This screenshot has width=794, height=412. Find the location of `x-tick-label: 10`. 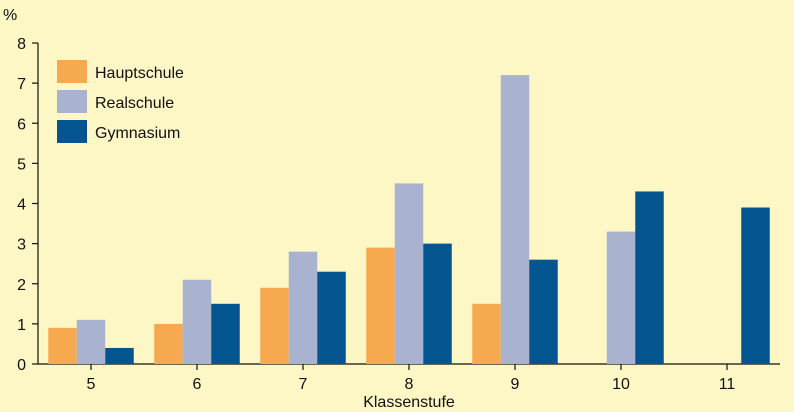

x-tick-label: 10 is located at coordinates (621, 384).